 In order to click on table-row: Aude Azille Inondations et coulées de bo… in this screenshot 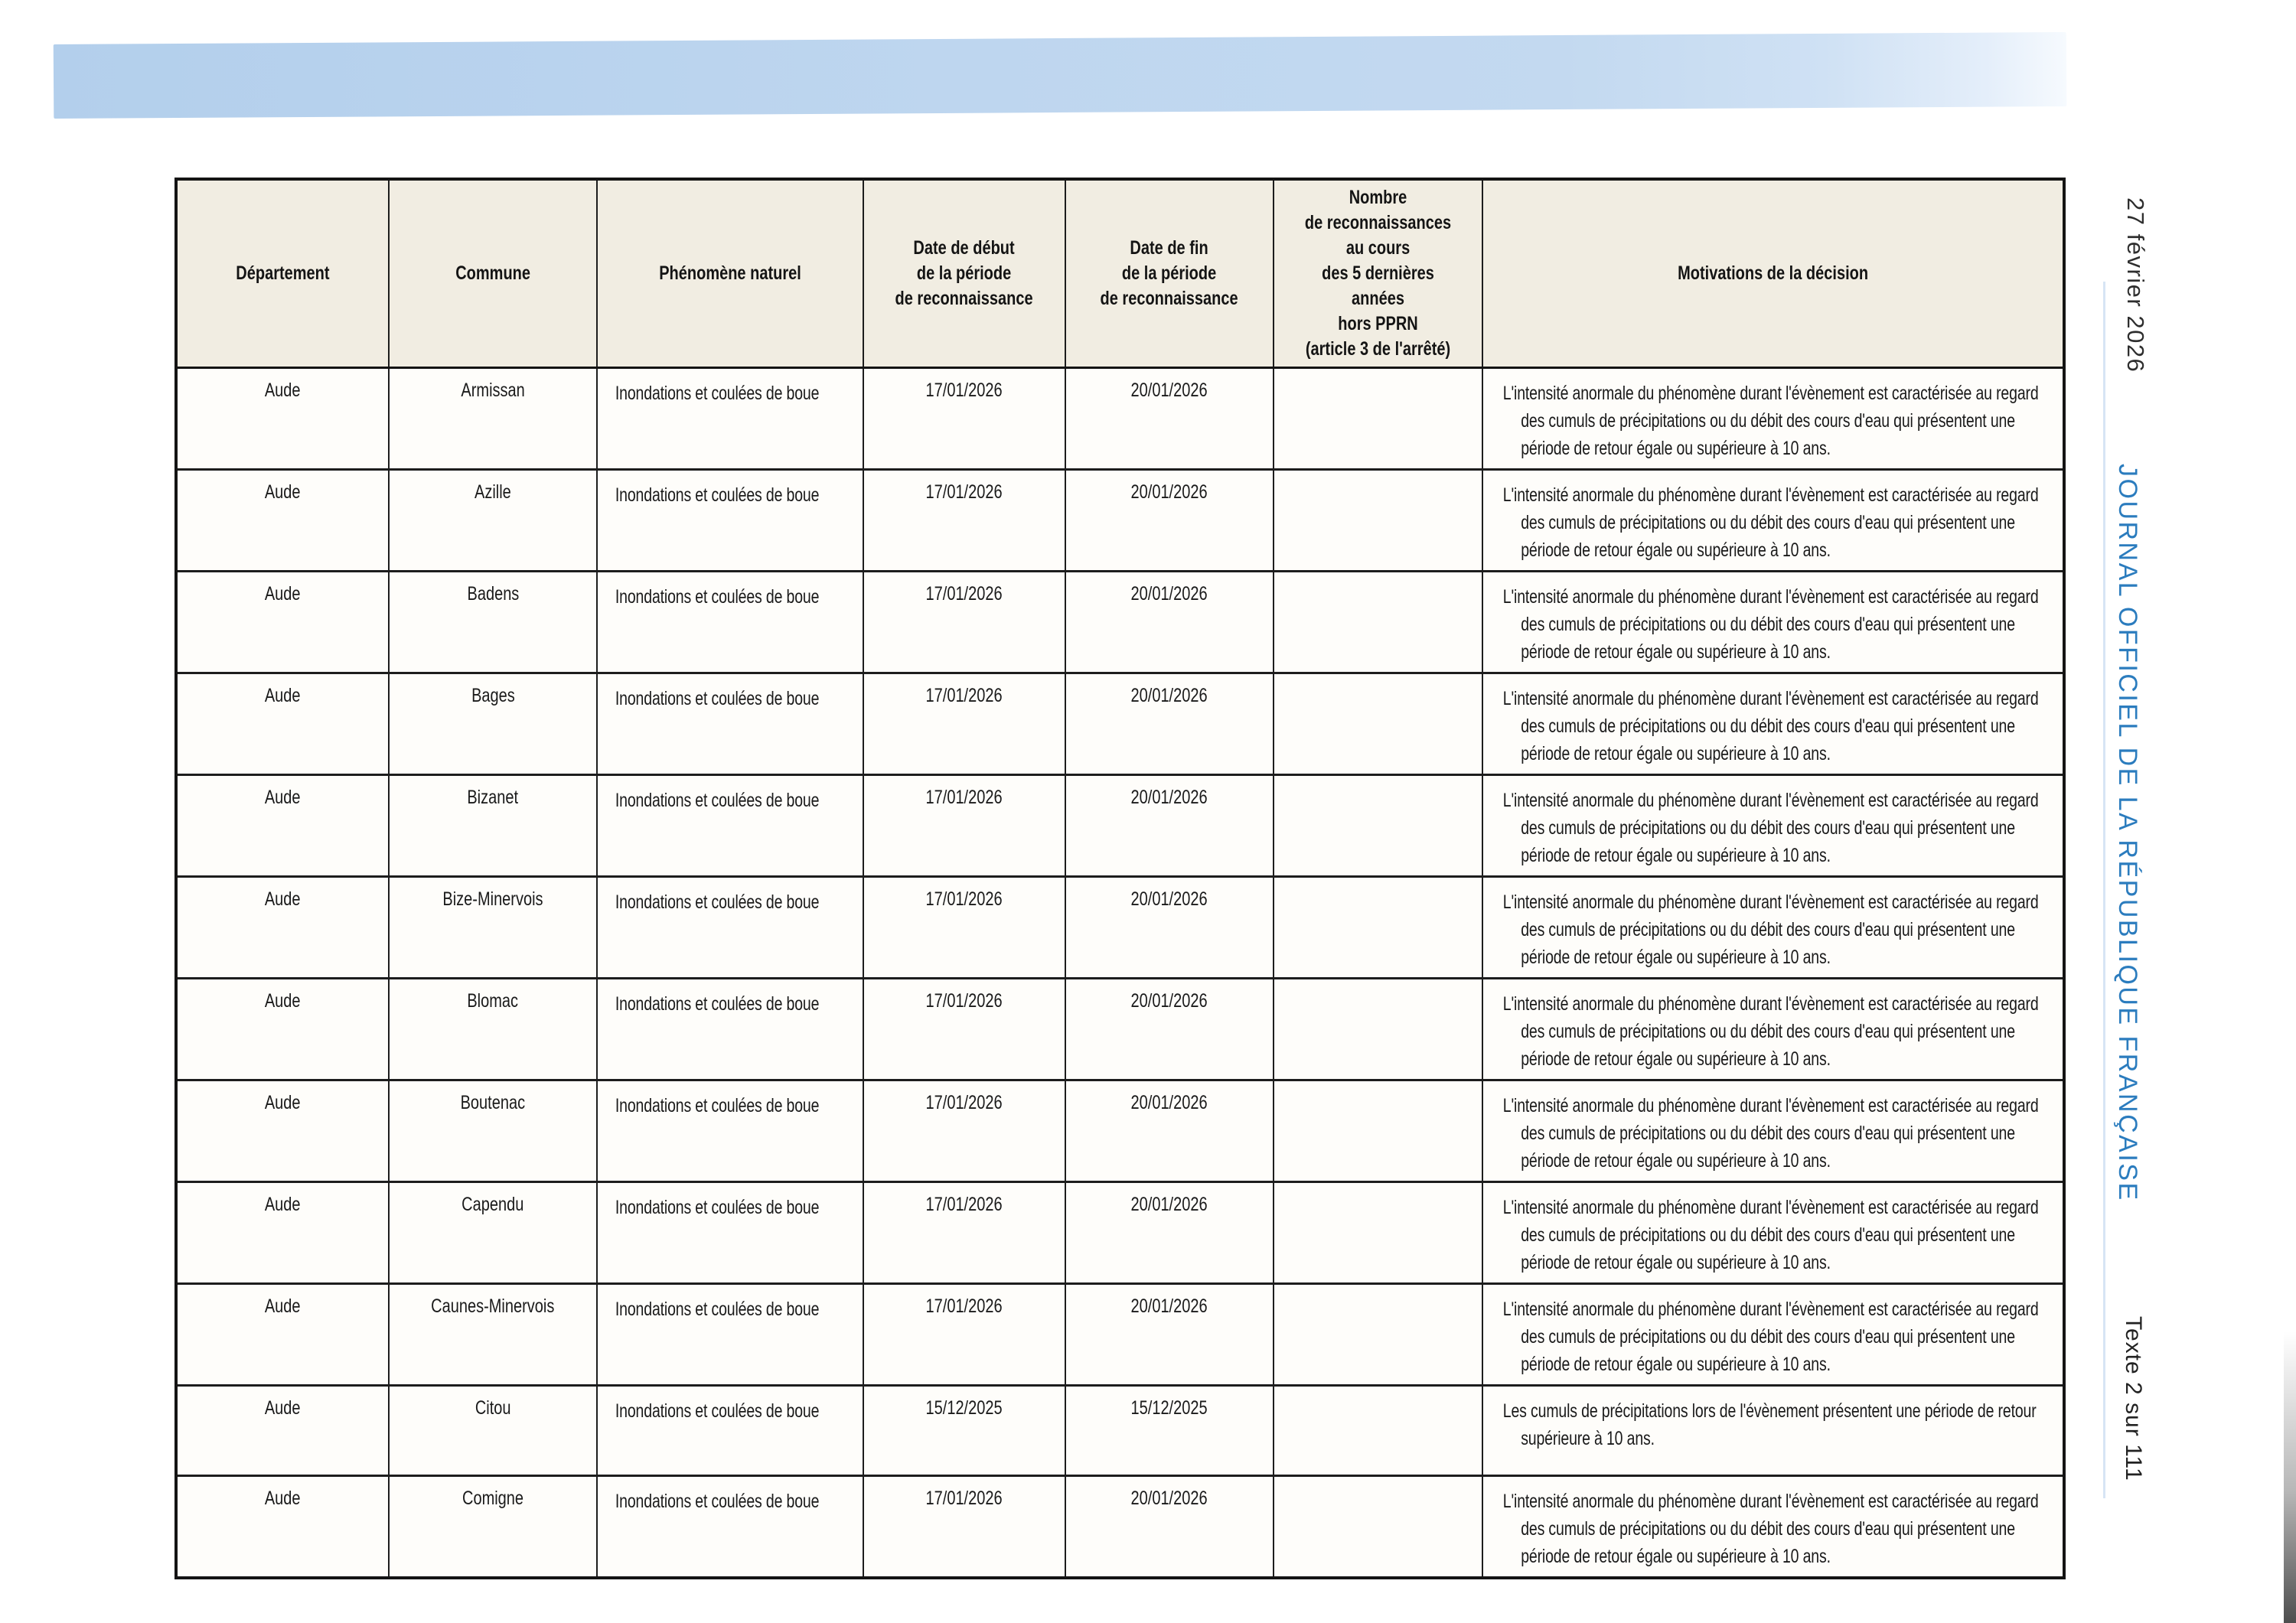, I will do `click(1120, 520)`.